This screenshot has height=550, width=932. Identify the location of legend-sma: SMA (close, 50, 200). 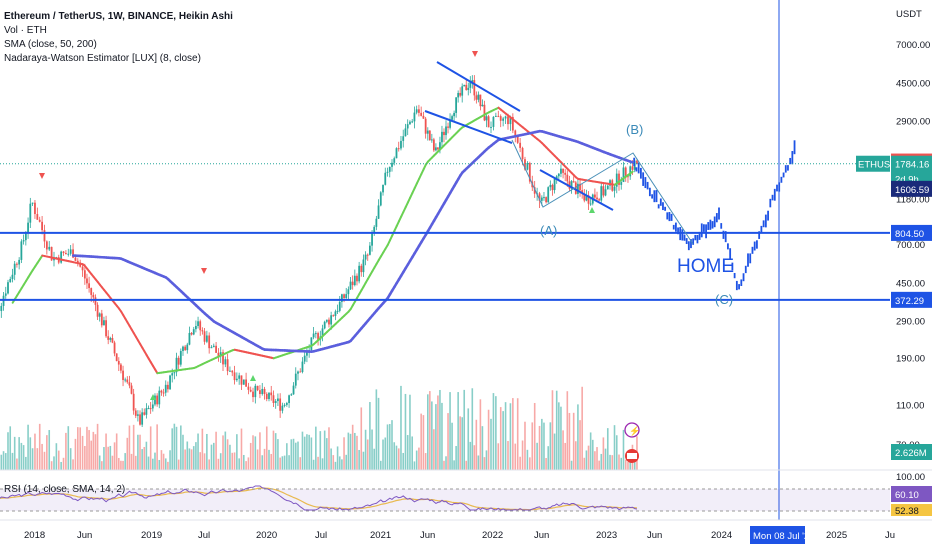
(50, 44).